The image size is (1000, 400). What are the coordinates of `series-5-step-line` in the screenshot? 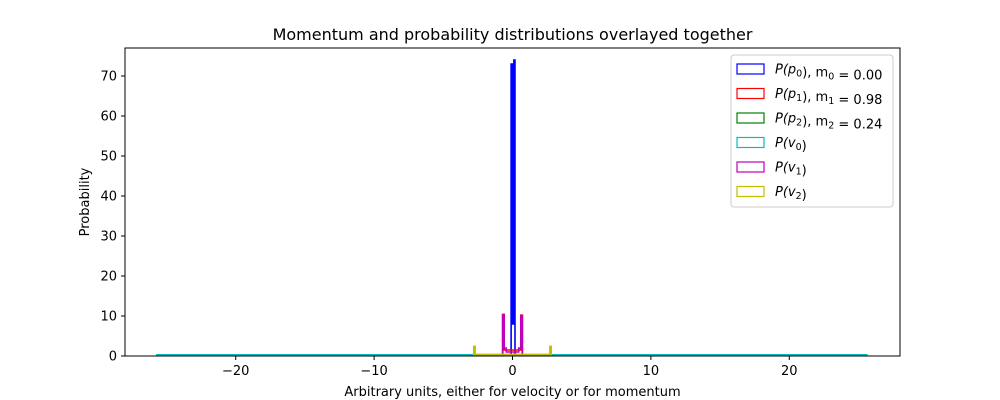 It's located at (512, 350).